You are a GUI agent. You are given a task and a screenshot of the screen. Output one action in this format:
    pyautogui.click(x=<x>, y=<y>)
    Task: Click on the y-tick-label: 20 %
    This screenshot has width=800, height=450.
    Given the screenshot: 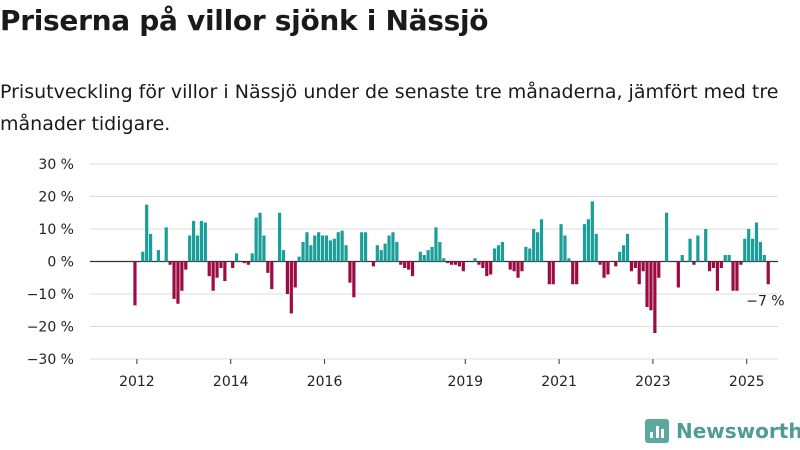 What is the action you would take?
    pyautogui.click(x=56, y=198)
    